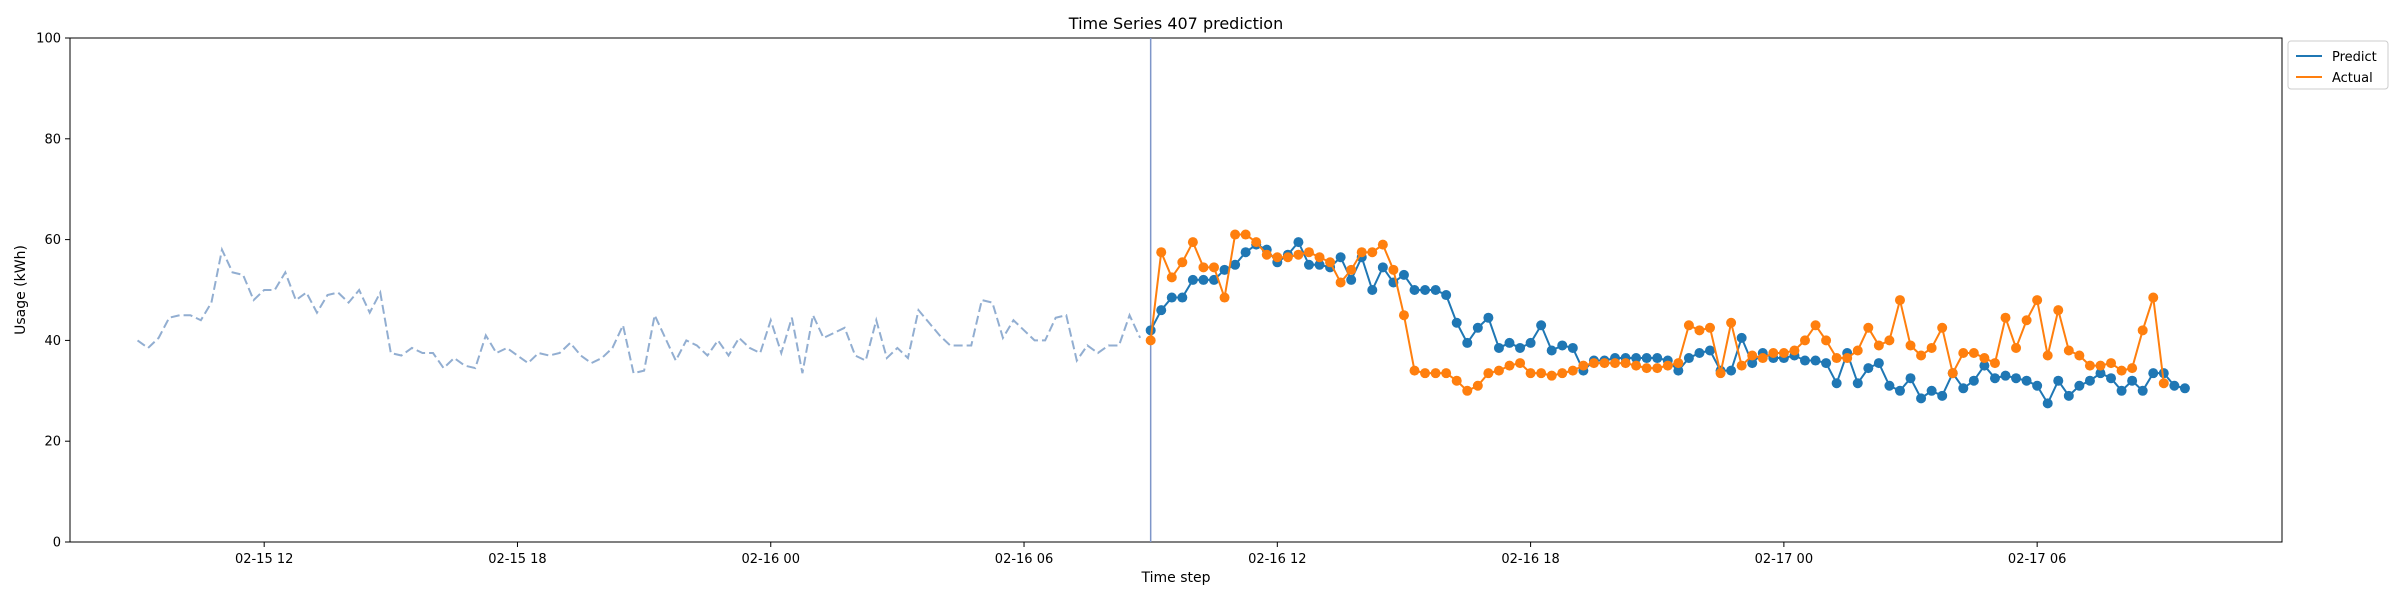 The width and height of the screenshot is (2400, 604). Describe the element at coordinates (2352, 78) in the screenshot. I see `legend-label-actual: Actual` at that location.